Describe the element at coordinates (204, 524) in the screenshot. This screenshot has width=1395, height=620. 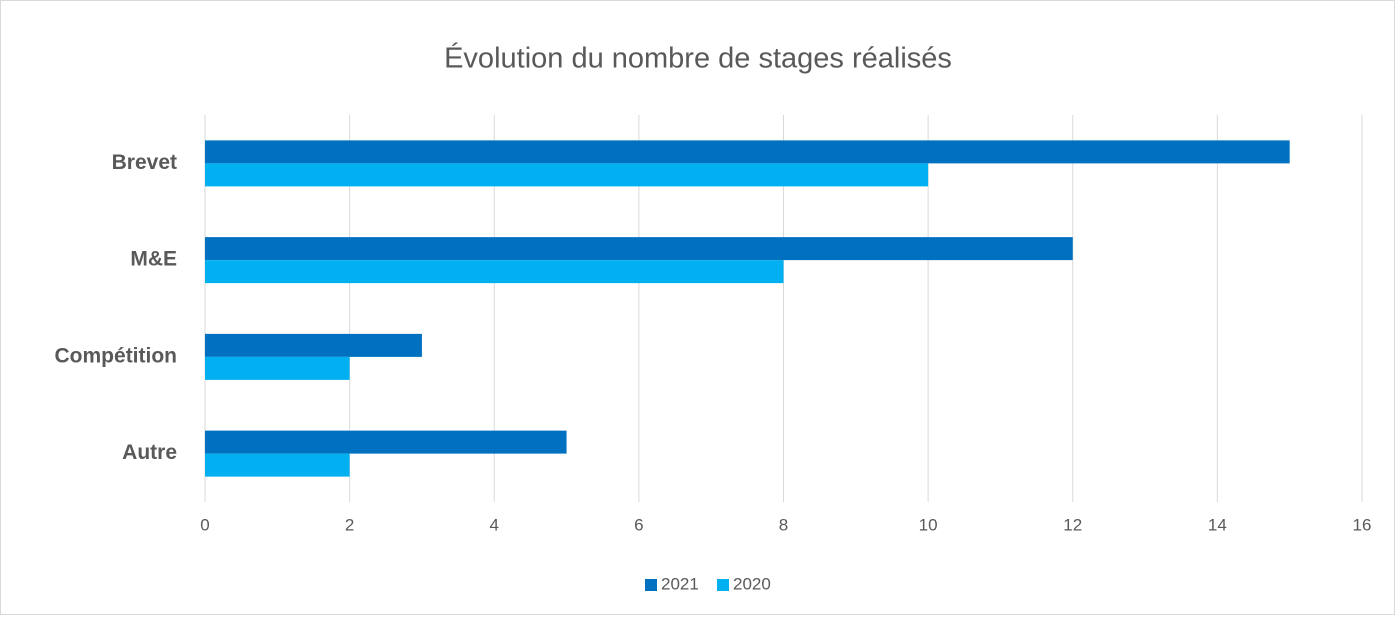
I see `x-tick-label: 0` at that location.